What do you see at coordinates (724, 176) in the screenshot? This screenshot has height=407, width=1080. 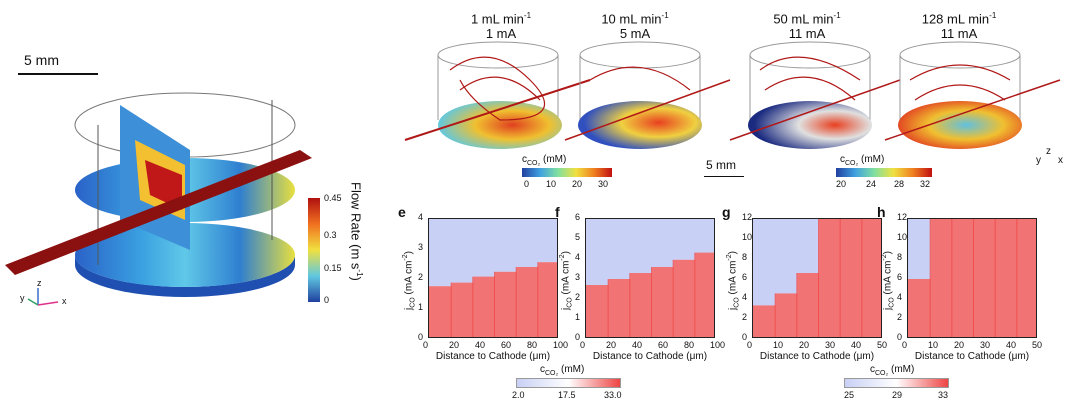 I see `mid-scale-bar` at bounding box center [724, 176].